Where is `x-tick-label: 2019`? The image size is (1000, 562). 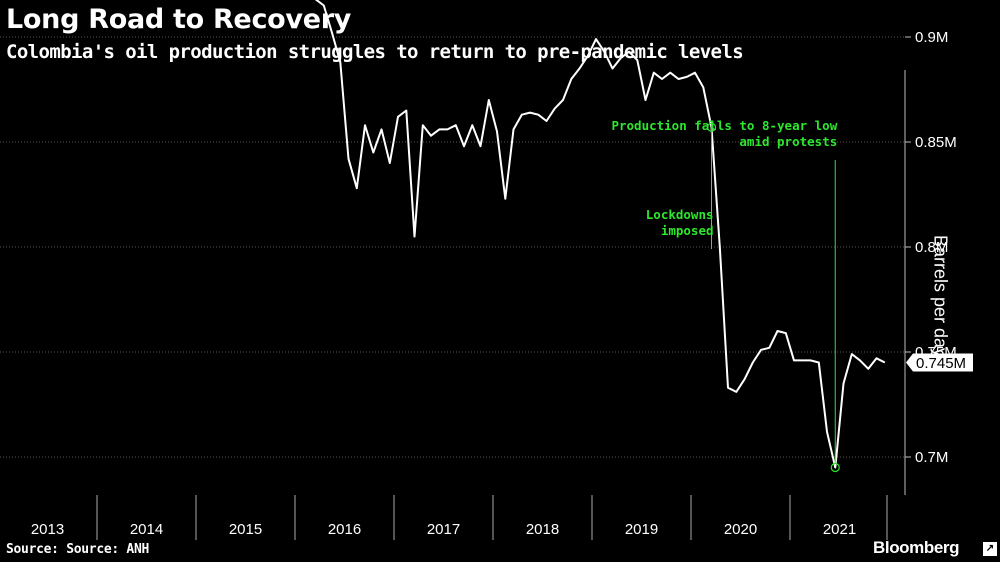
x-tick-label: 2019 is located at coordinates (641, 529).